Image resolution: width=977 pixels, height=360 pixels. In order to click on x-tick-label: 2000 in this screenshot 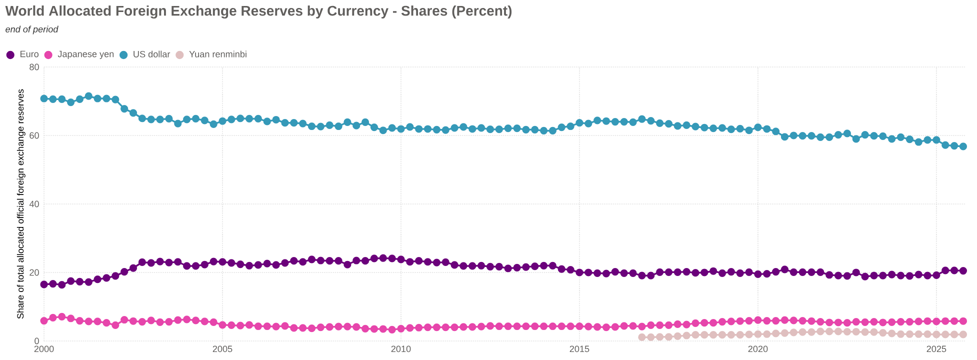, I will do `click(44, 349)`.